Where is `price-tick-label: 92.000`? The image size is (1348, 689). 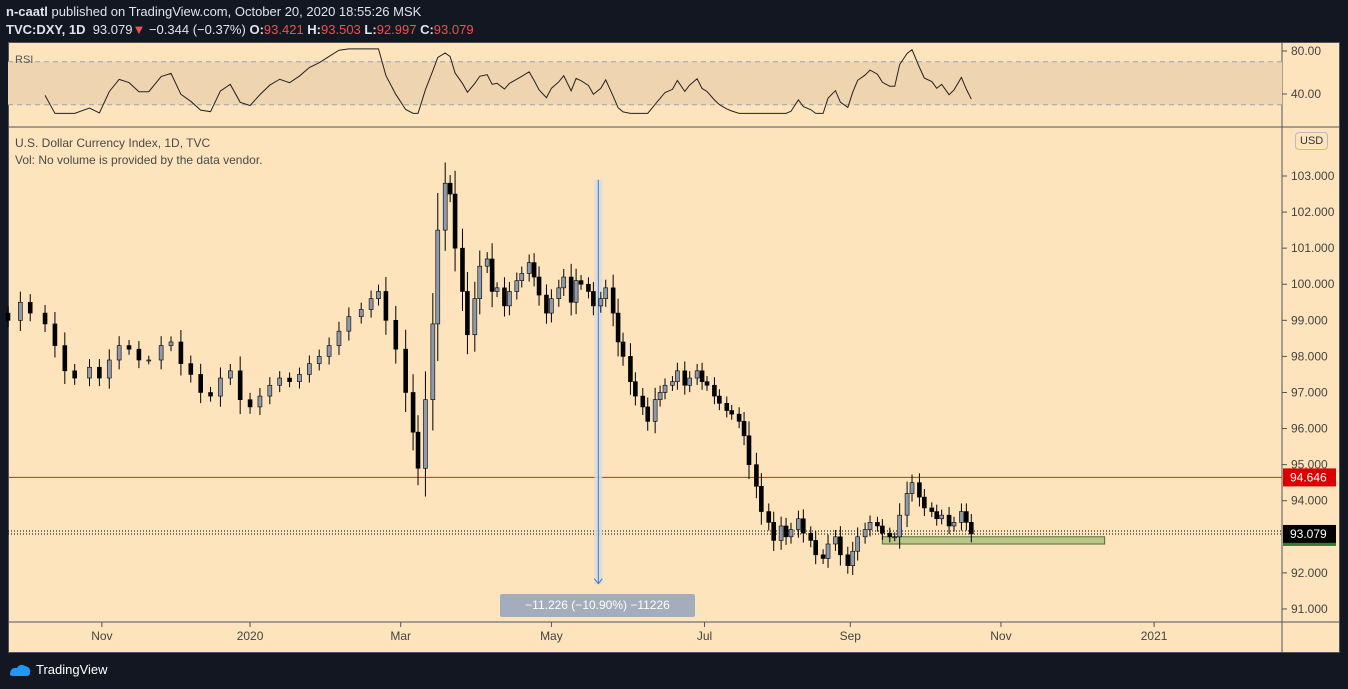 price-tick-label: 92.000 is located at coordinates (1309, 573).